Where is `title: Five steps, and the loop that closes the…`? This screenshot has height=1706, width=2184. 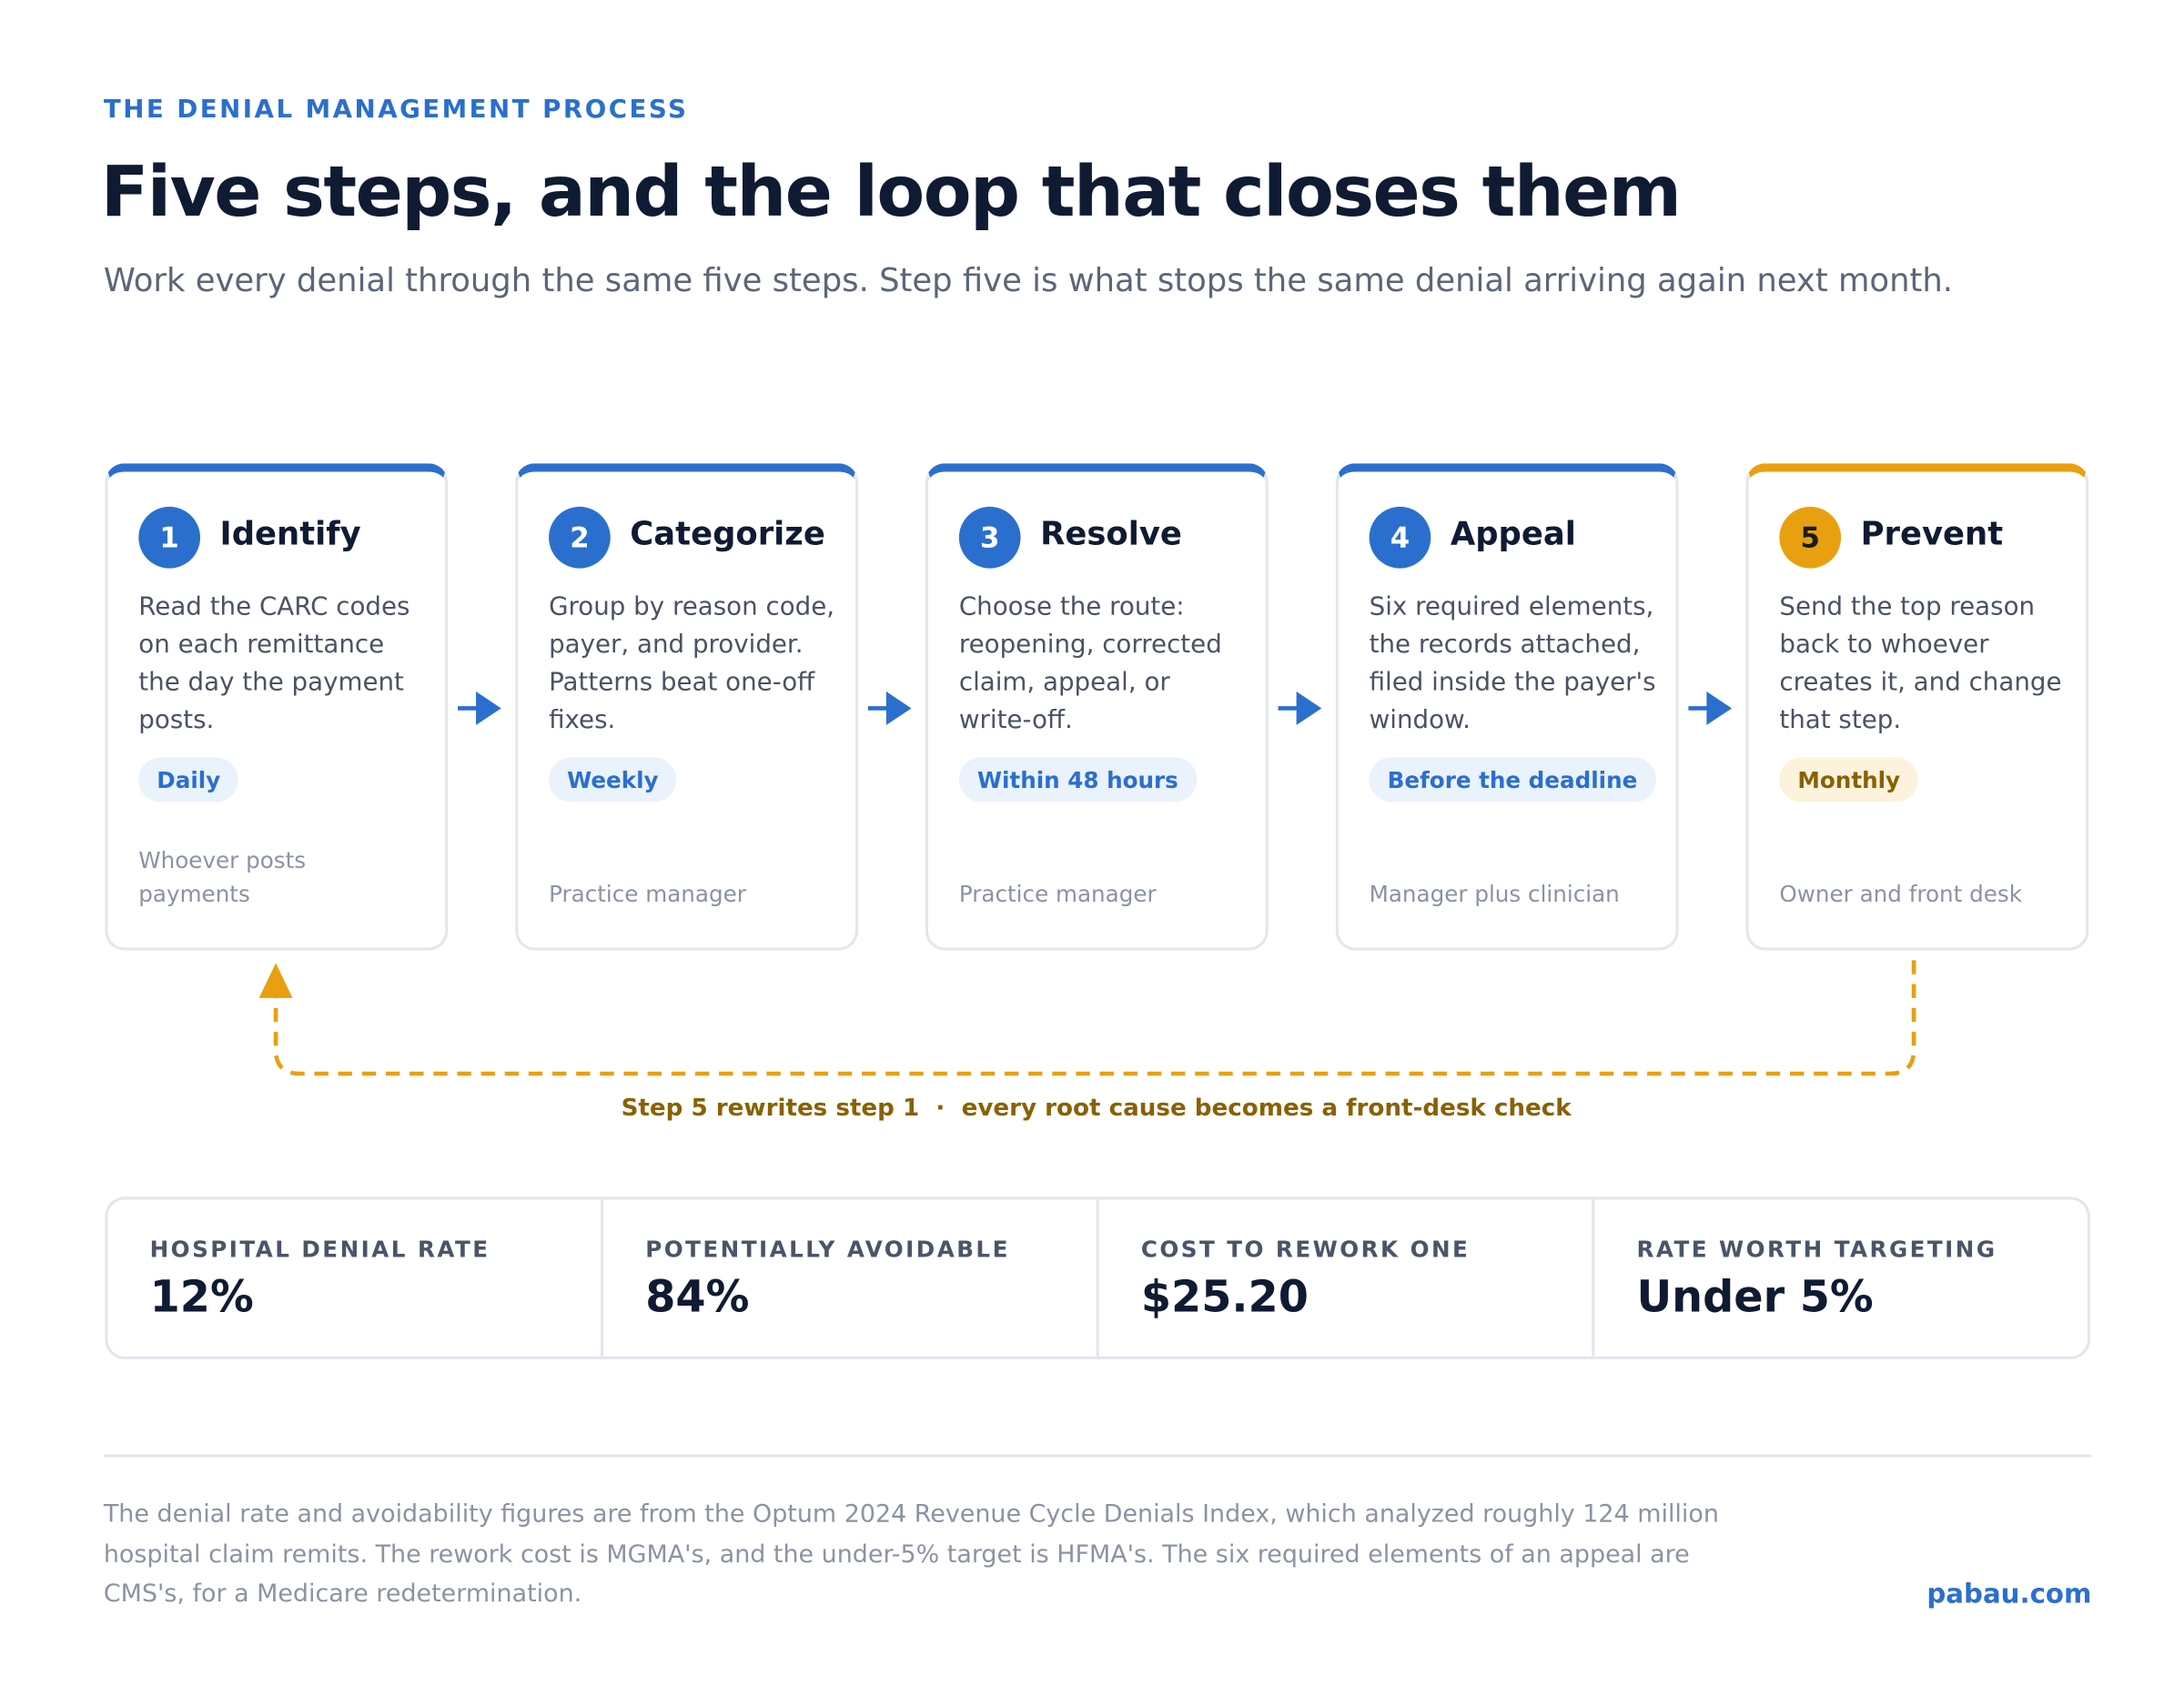 title: Five steps, and the loop that closes the… is located at coordinates (891, 192).